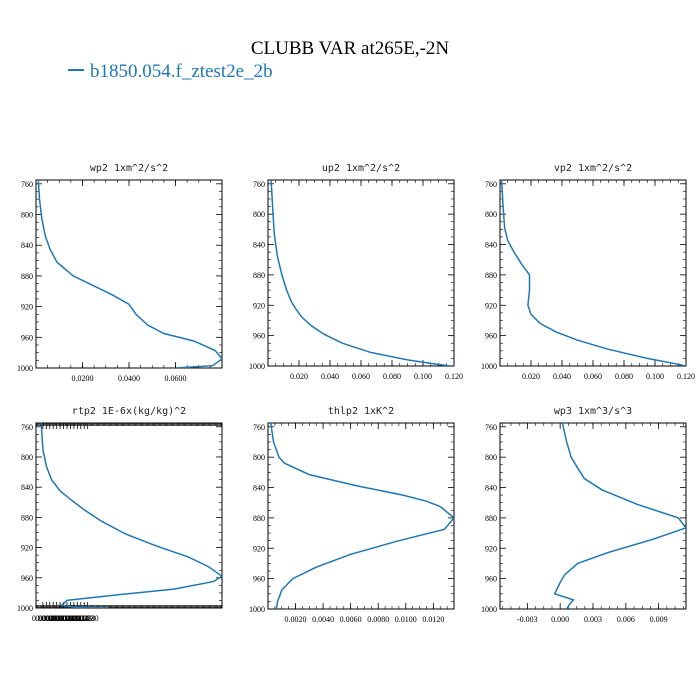  I want to click on x-tick-label: 0.0026, so click(81, 618).